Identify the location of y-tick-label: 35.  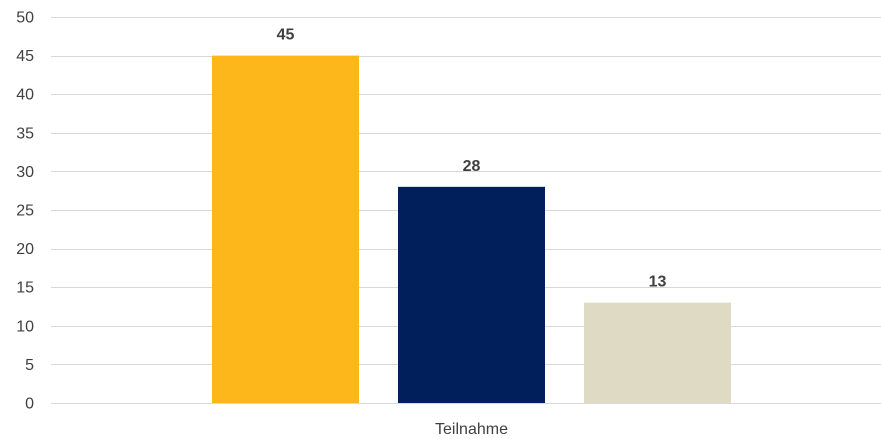
(25, 133).